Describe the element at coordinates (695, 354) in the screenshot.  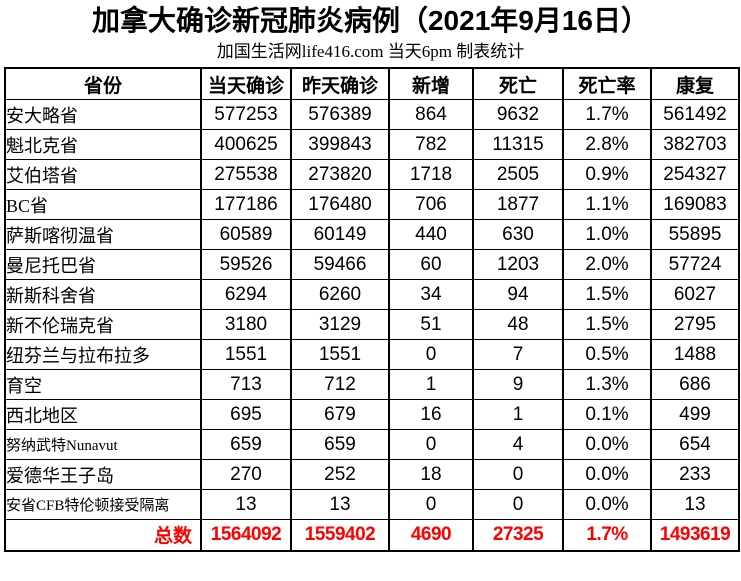
I see `value-cell: 1488` at that location.